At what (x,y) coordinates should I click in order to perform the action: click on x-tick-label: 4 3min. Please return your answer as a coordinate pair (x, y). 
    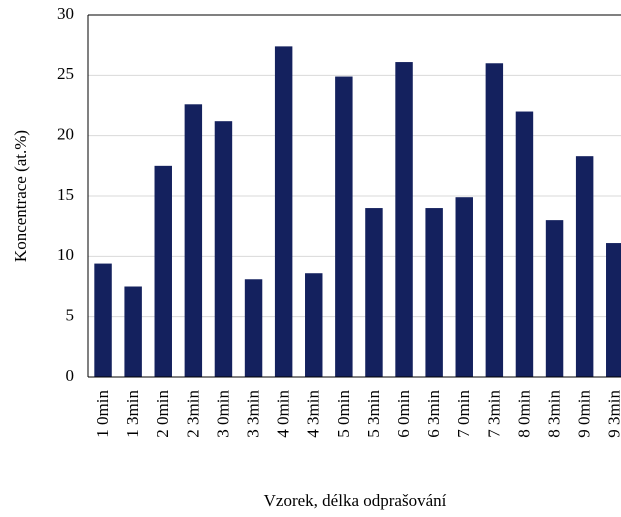
    Looking at the image, I should click on (313, 414).